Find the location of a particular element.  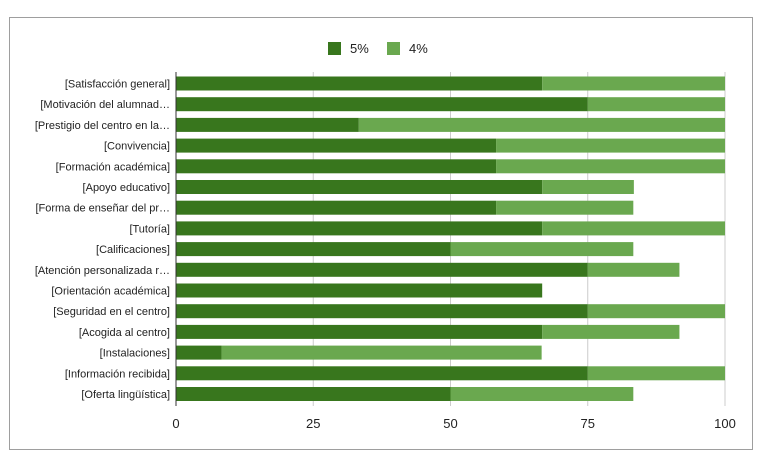

category-label: [Oferta lingüística] is located at coordinates (125, 395).